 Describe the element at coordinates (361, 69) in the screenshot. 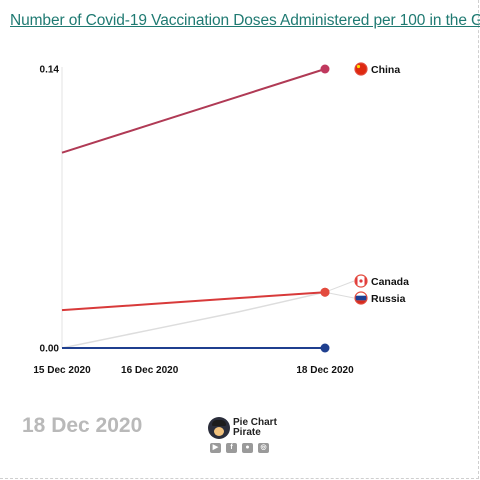

I see `china-flag-icon` at that location.